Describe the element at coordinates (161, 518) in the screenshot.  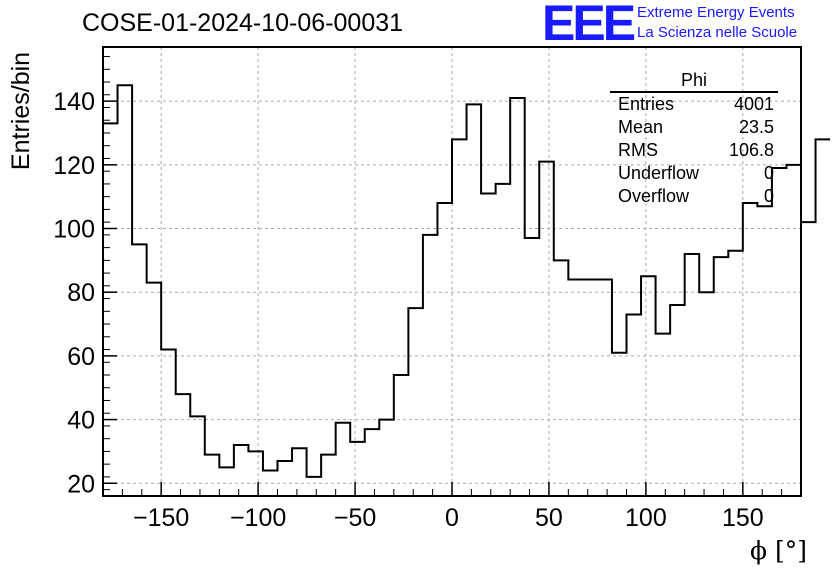
I see `x-tick-label: −150` at that location.